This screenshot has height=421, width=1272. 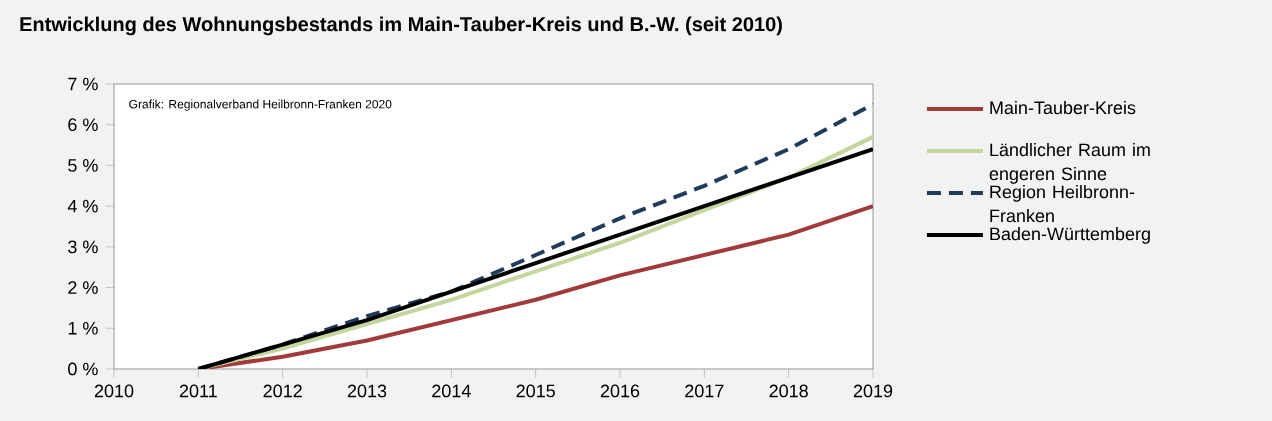 I want to click on x-tick-label: 2013, so click(x=367, y=391).